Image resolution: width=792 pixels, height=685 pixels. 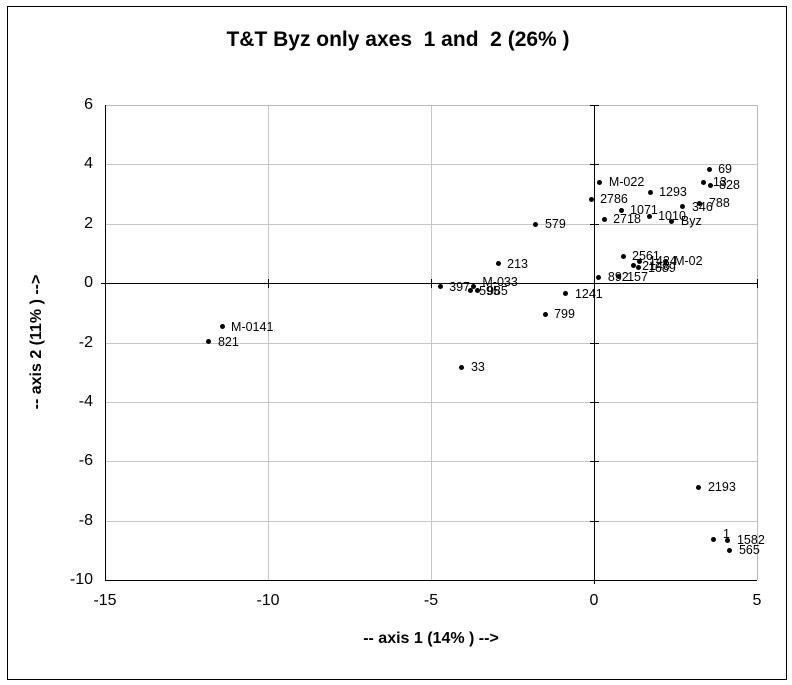 I want to click on y-tick-label: -10, so click(x=81, y=579).